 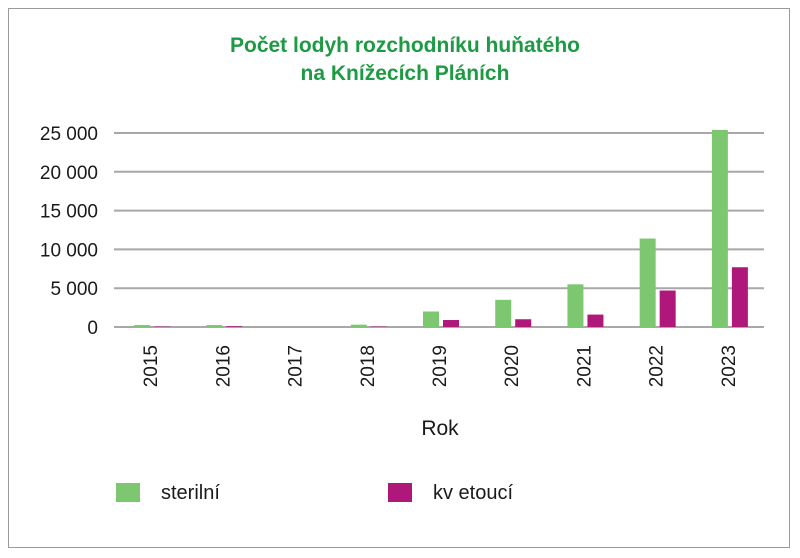 I want to click on x-tick-label: 2022, so click(x=657, y=366).